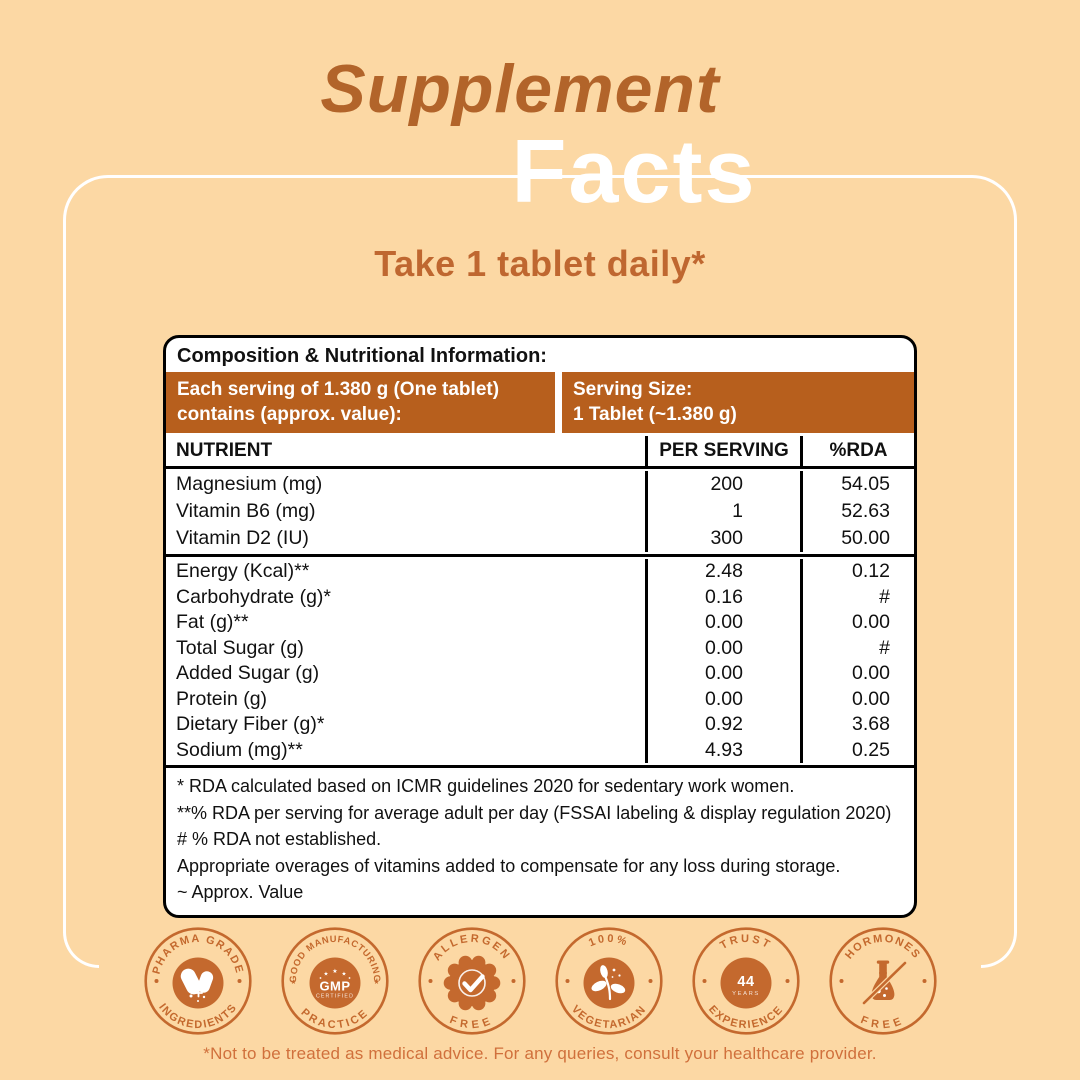 This screenshot has width=1080, height=1080. What do you see at coordinates (857, 484) in the screenshot?
I see `rda-cell: 54.05` at bounding box center [857, 484].